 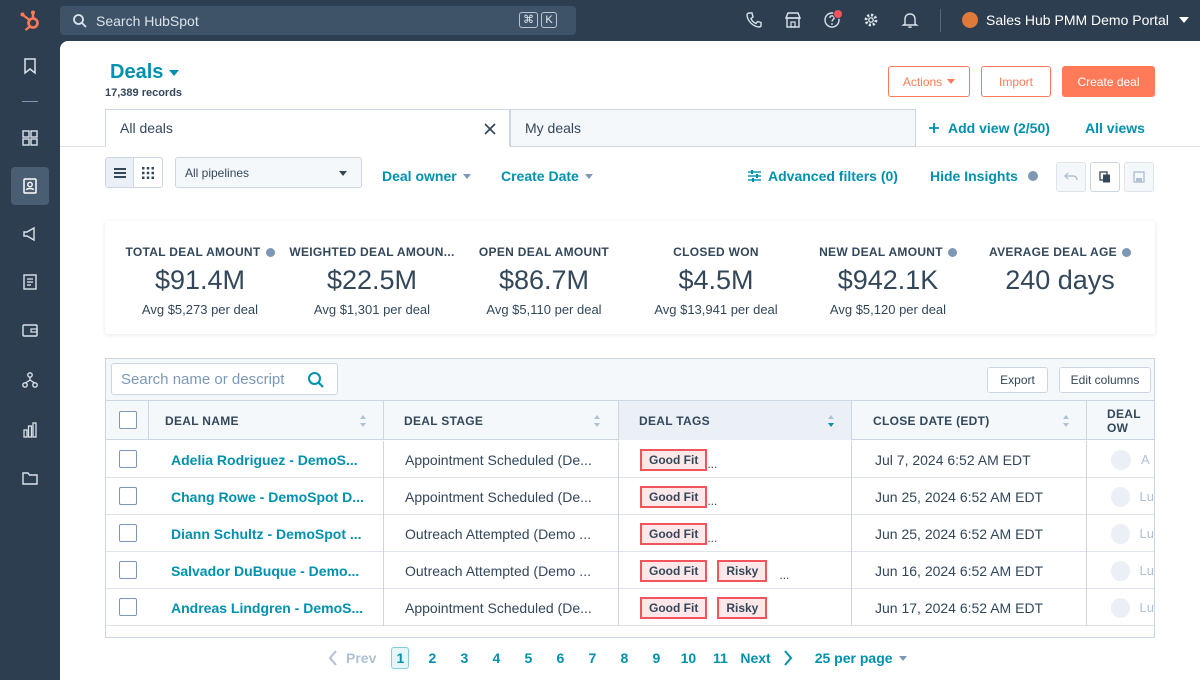 I want to click on page-button: 11, so click(x=720, y=658).